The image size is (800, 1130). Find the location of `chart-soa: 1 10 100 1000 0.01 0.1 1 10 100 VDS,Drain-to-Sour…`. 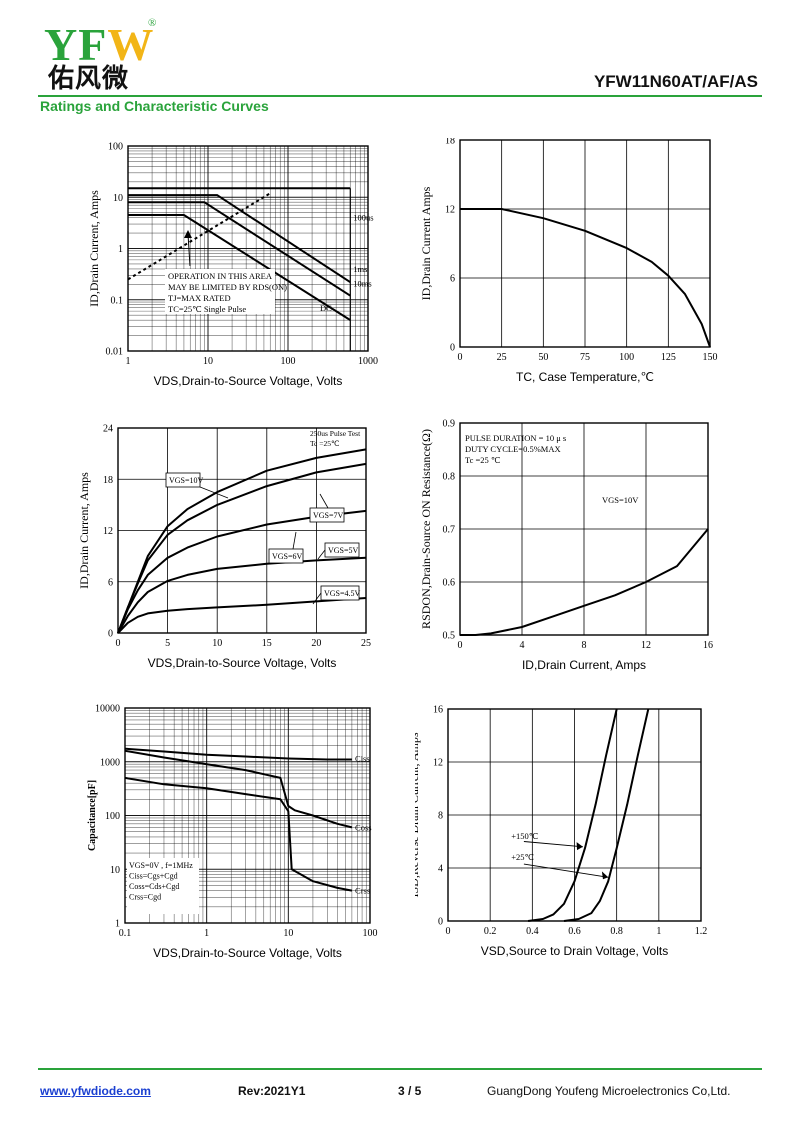

chart-soa: 1 10 100 1000 0.01 0.1 1 10 100 VDS,Drain-to-Sour… is located at coordinates (232, 265).